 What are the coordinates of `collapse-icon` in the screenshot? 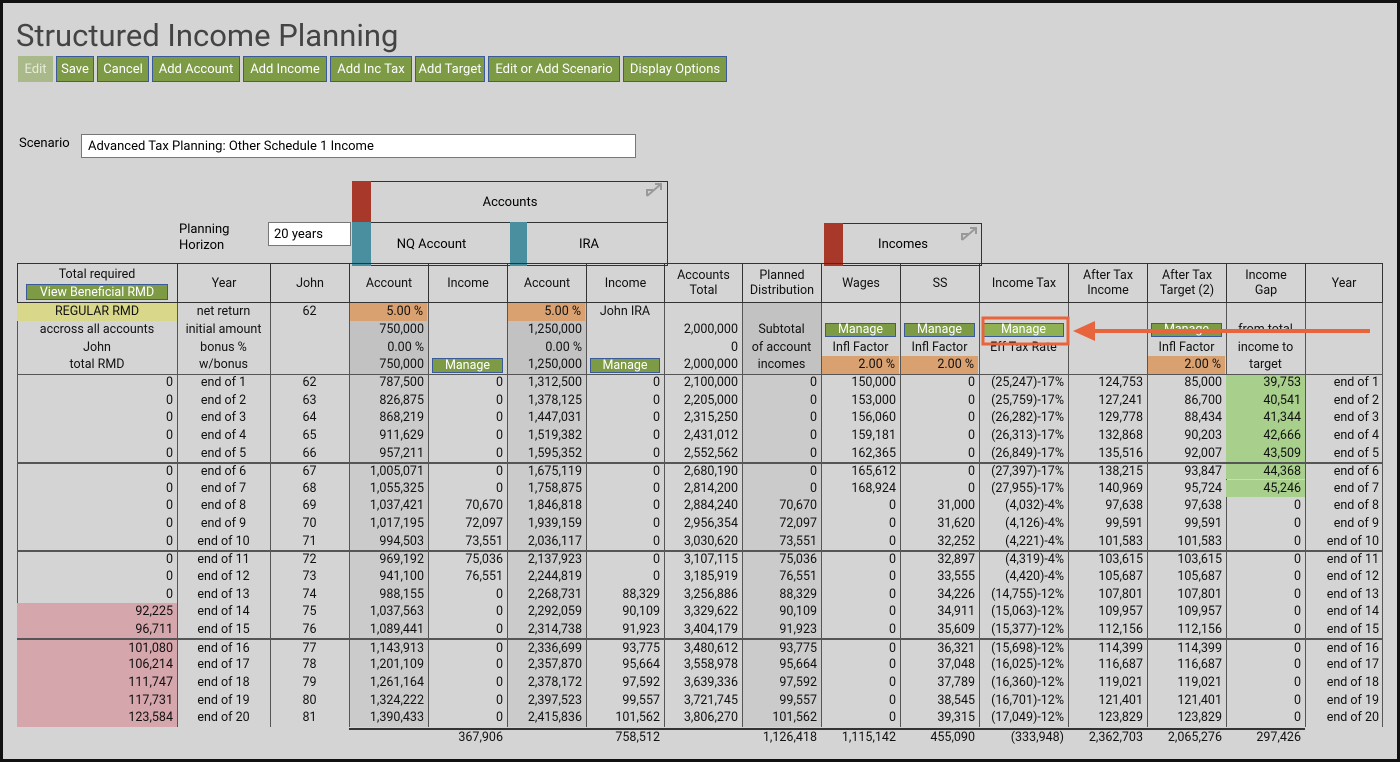 It's located at (654, 190).